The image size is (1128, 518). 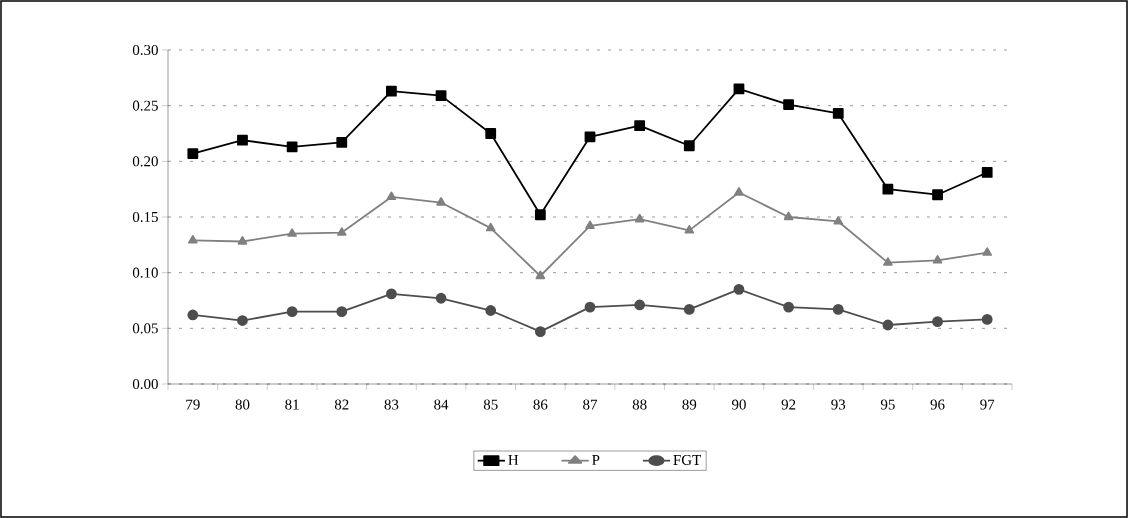 What do you see at coordinates (341, 404) in the screenshot?
I see `x-tick-label: 82` at bounding box center [341, 404].